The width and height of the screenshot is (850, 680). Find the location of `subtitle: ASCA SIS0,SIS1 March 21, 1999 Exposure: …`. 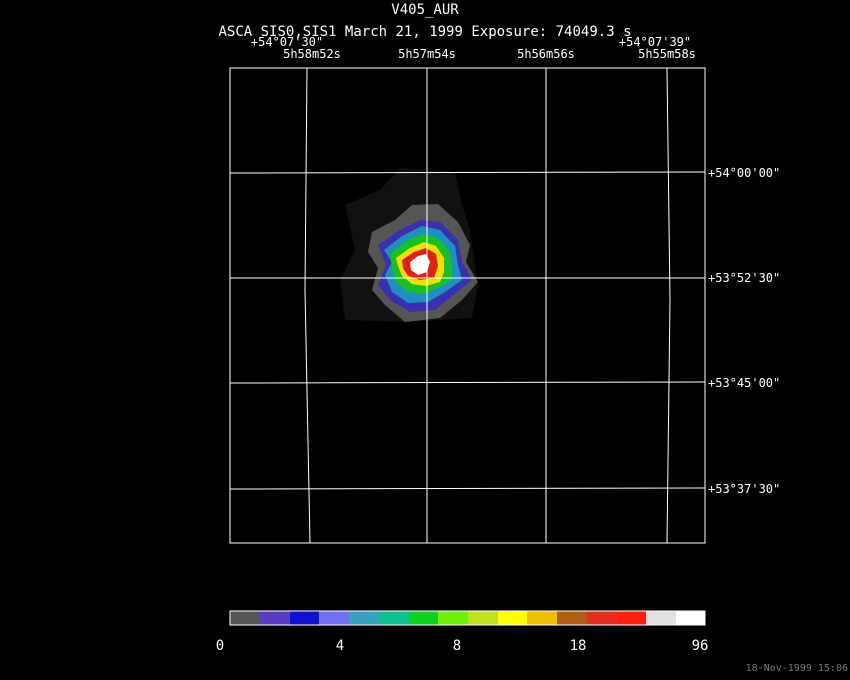

subtitle: ASCA SIS0,SIS1 March 21, 1999 Exposure: … is located at coordinates (424, 32).